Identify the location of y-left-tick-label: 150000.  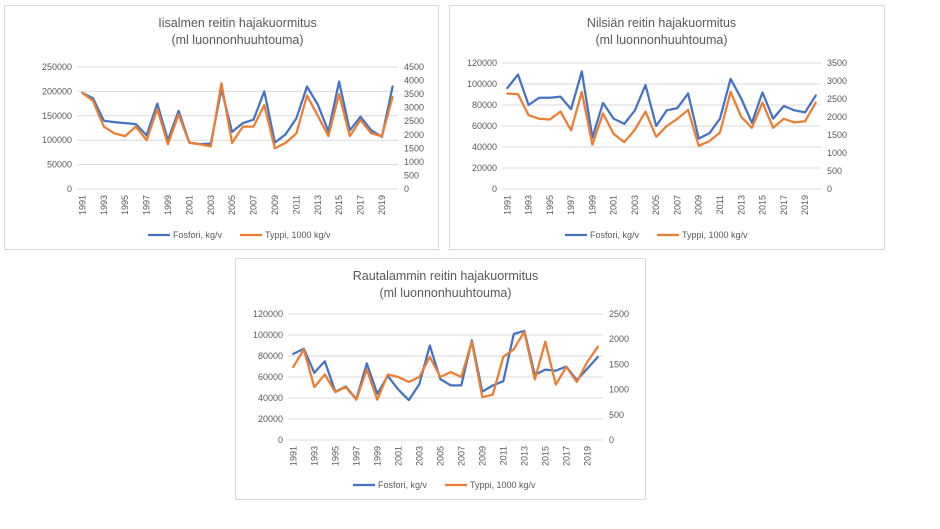
(57, 116).